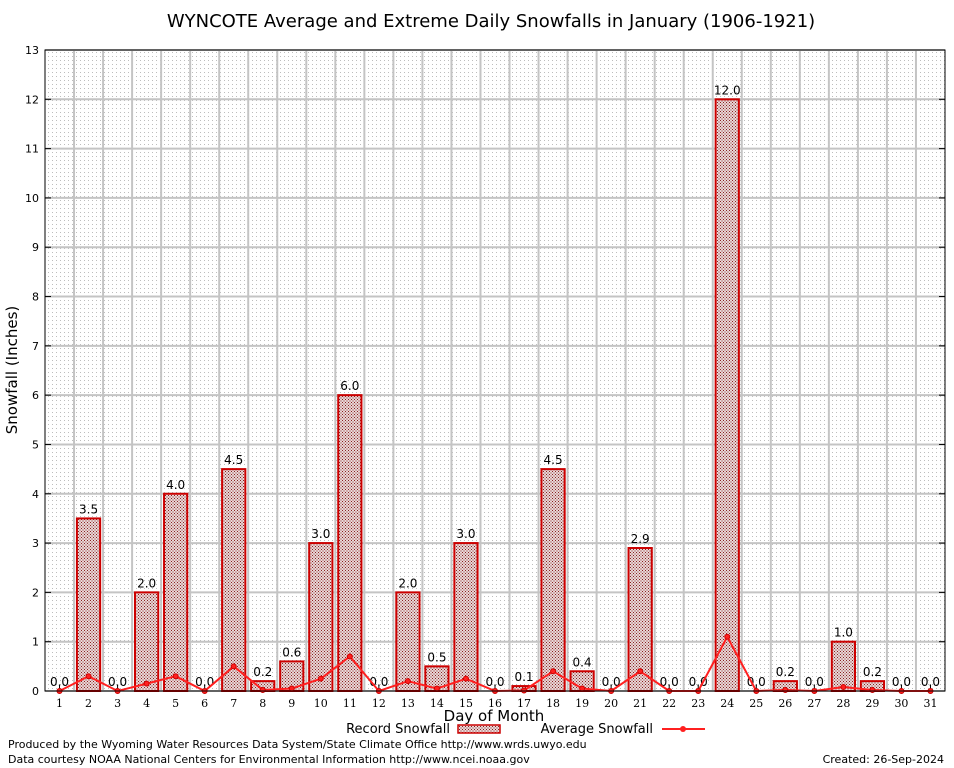 This screenshot has width=954, height=768. Describe the element at coordinates (88, 703) in the screenshot. I see `x-tick-label: 2` at that location.